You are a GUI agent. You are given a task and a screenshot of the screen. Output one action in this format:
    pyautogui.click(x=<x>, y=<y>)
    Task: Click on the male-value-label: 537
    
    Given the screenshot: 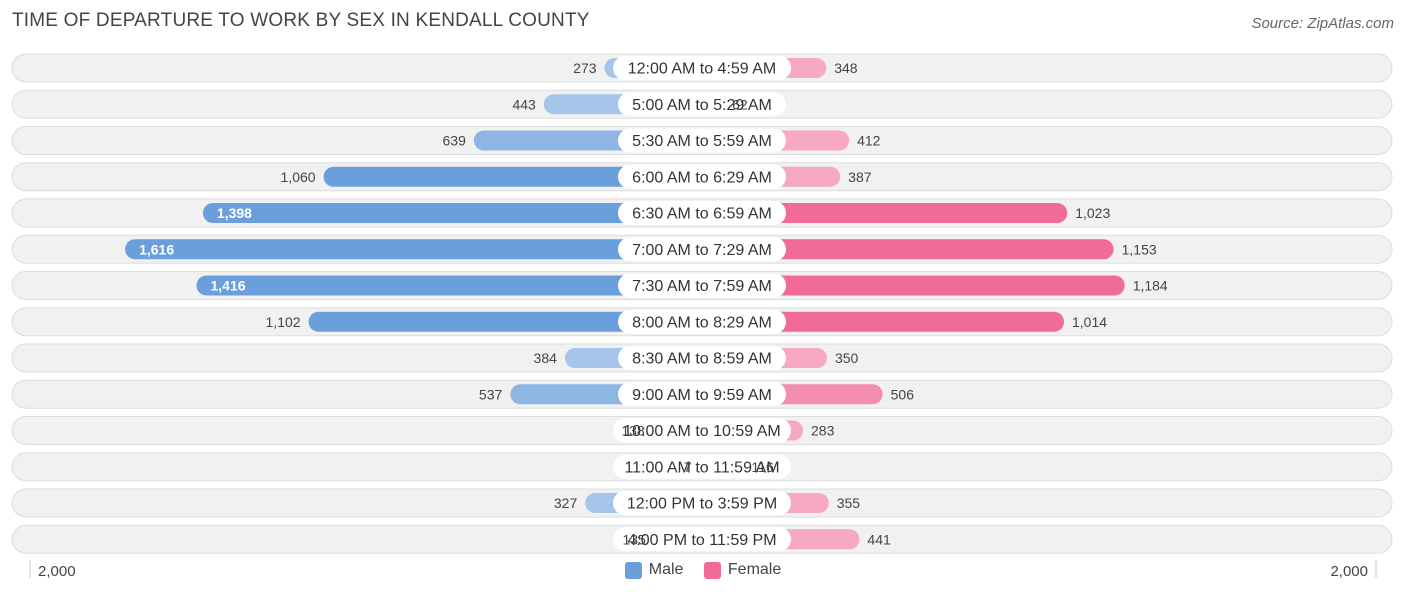 What is the action you would take?
    pyautogui.click(x=491, y=394)
    